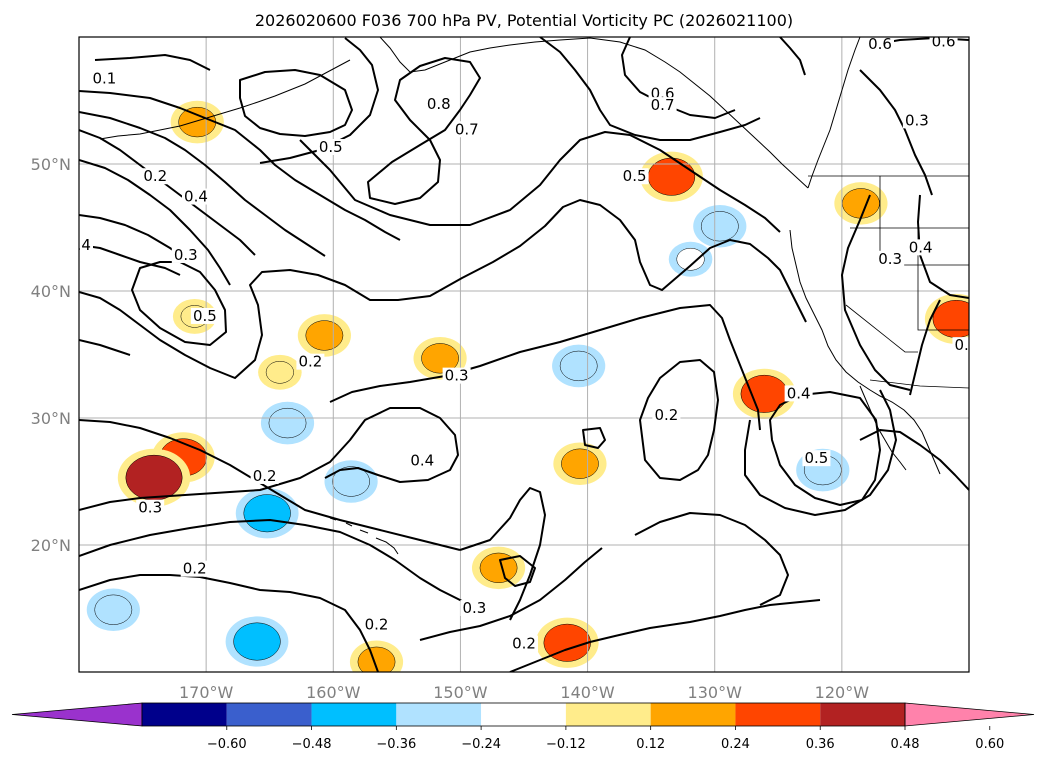 The image size is (1047, 765). Describe the element at coordinates (51, 291) in the screenshot. I see `y-tick-label: 40°N` at that location.